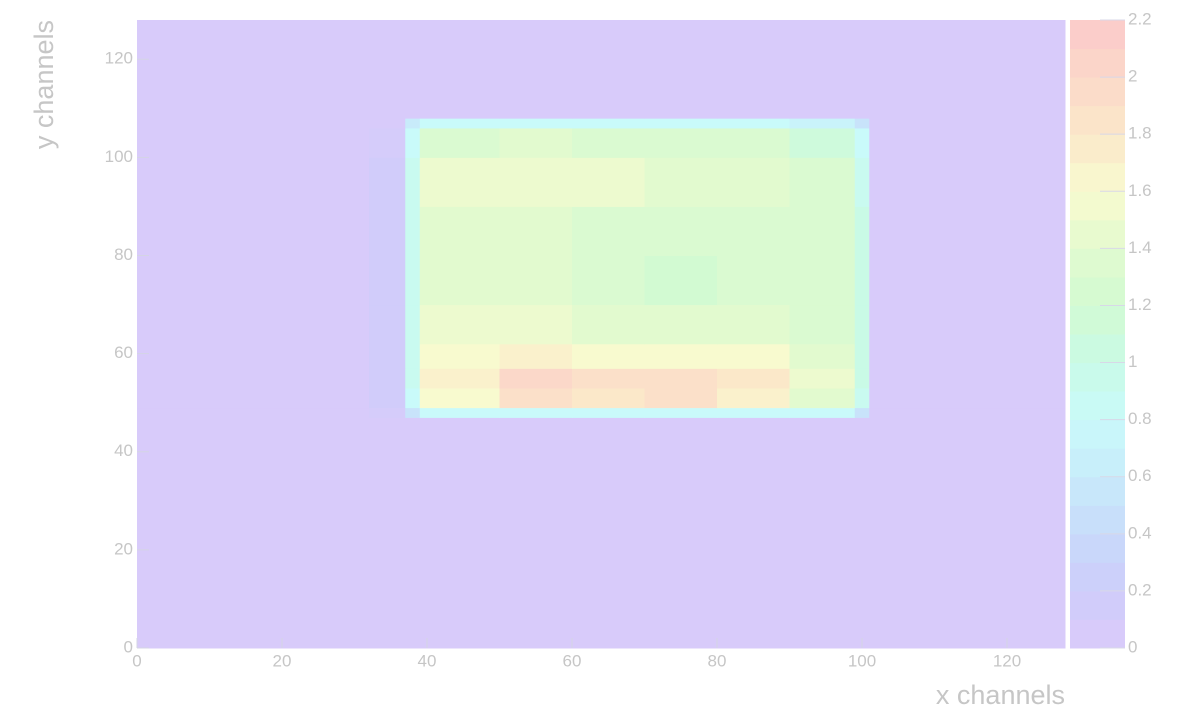  I want to click on colorbar-tick-label: 1, so click(1132, 361).